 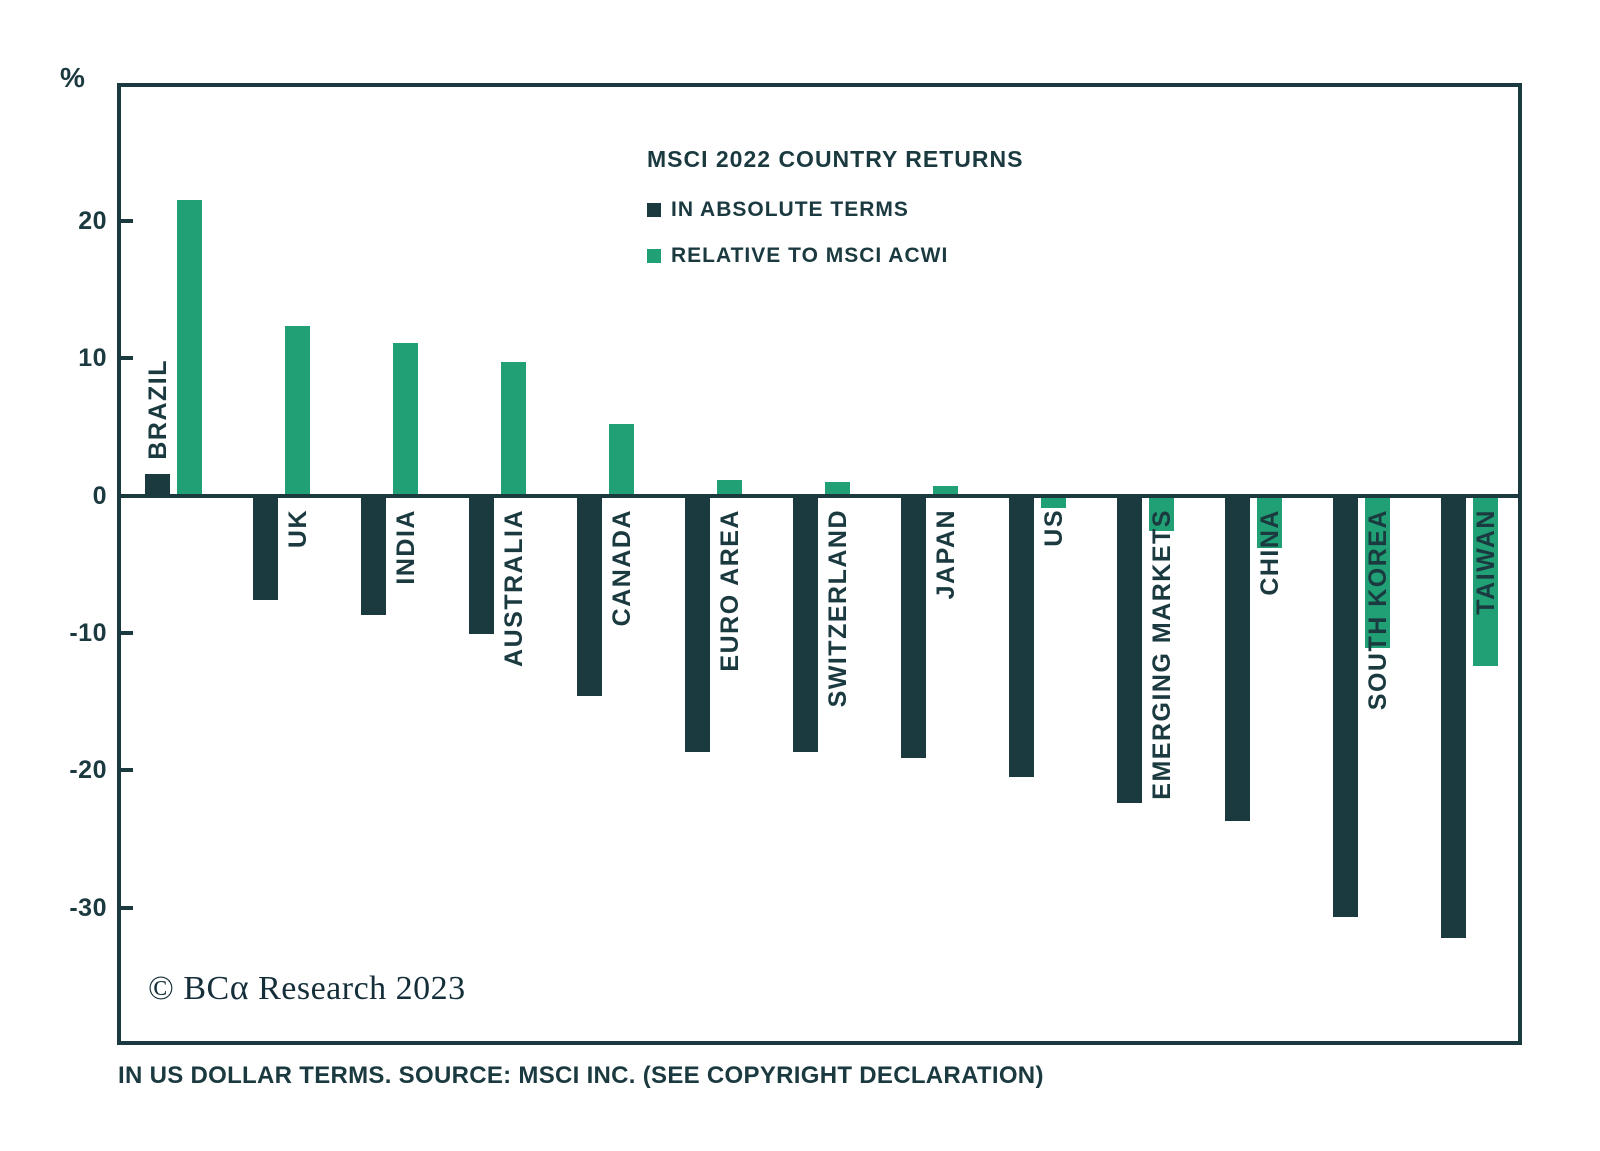 I want to click on y-axis-unit-label: %, so click(x=73, y=77).